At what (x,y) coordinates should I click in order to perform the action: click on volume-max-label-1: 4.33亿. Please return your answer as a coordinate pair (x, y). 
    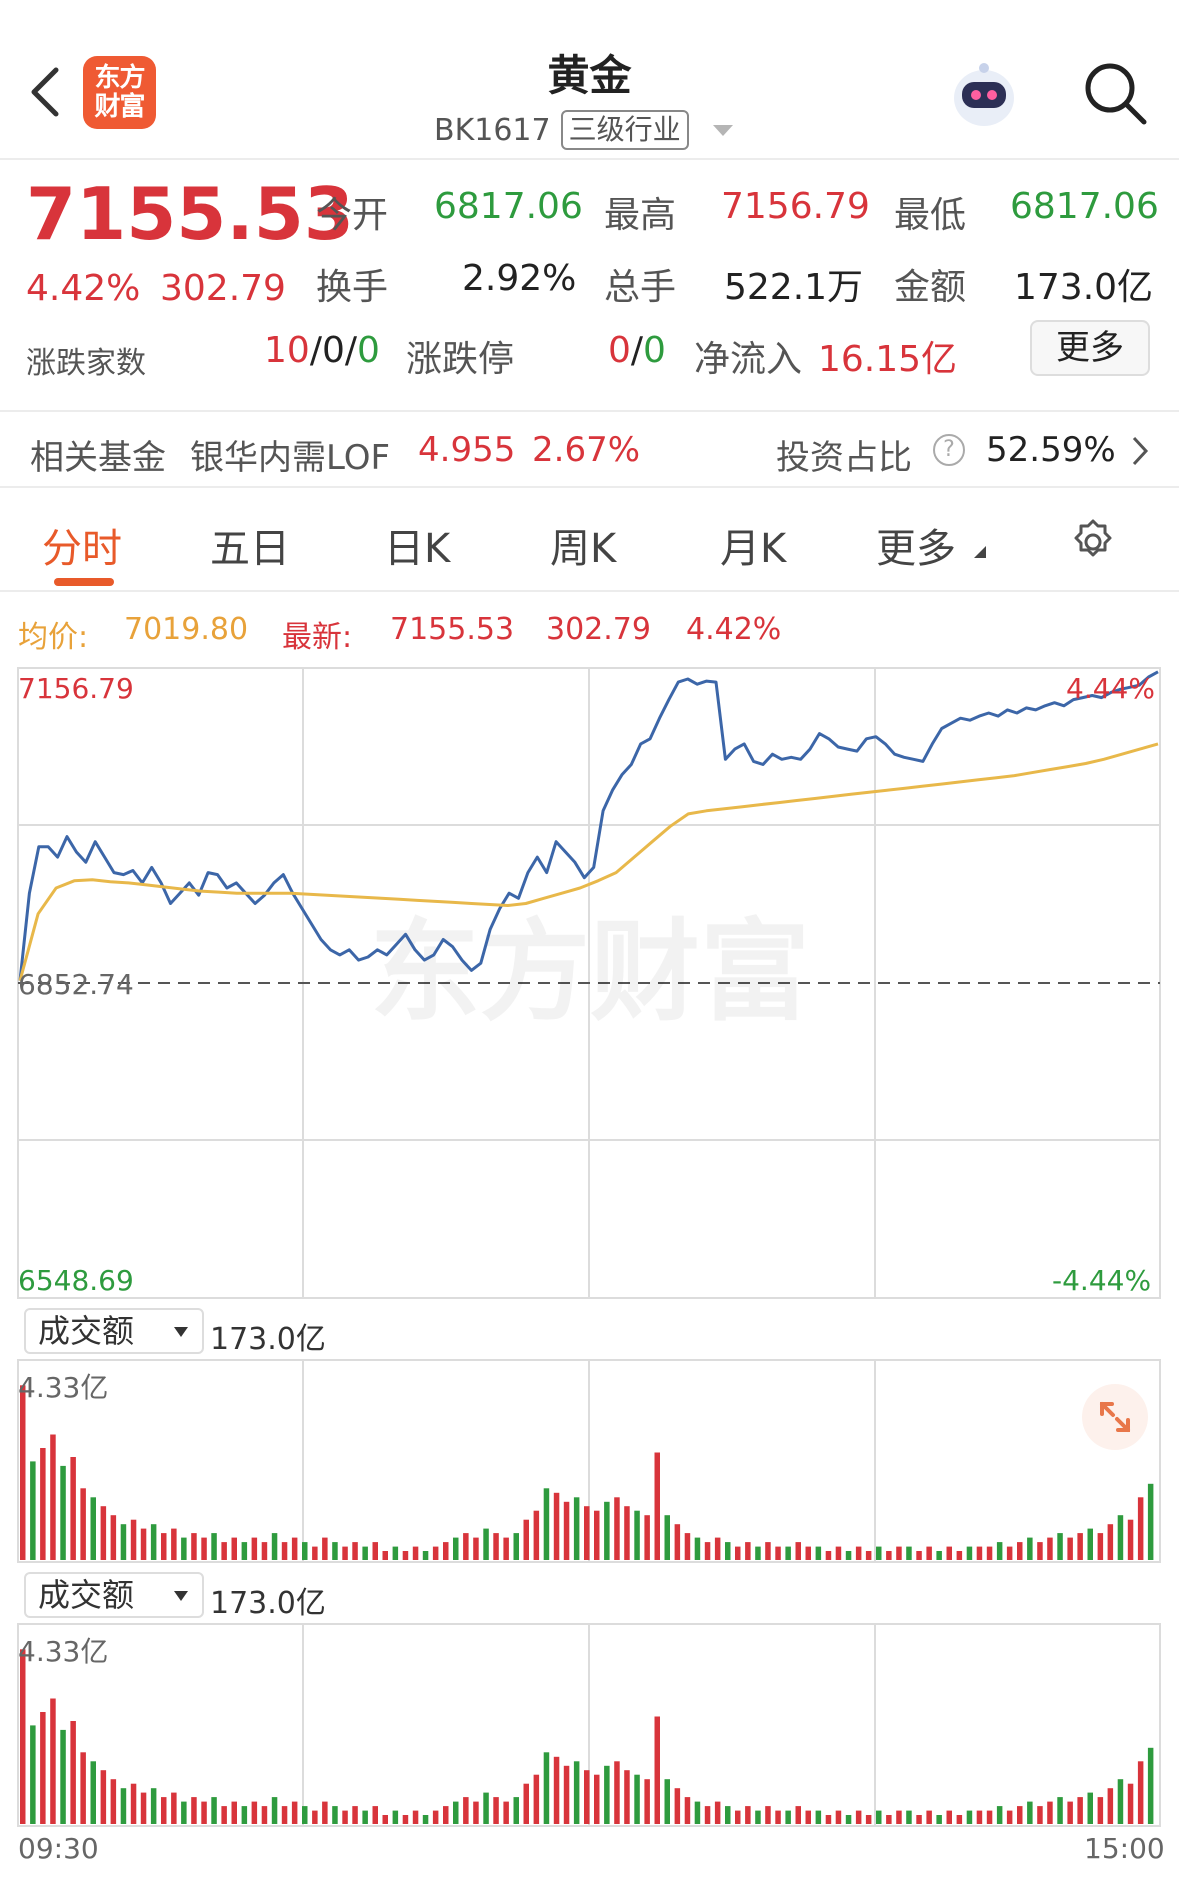
    Looking at the image, I should click on (63, 1387).